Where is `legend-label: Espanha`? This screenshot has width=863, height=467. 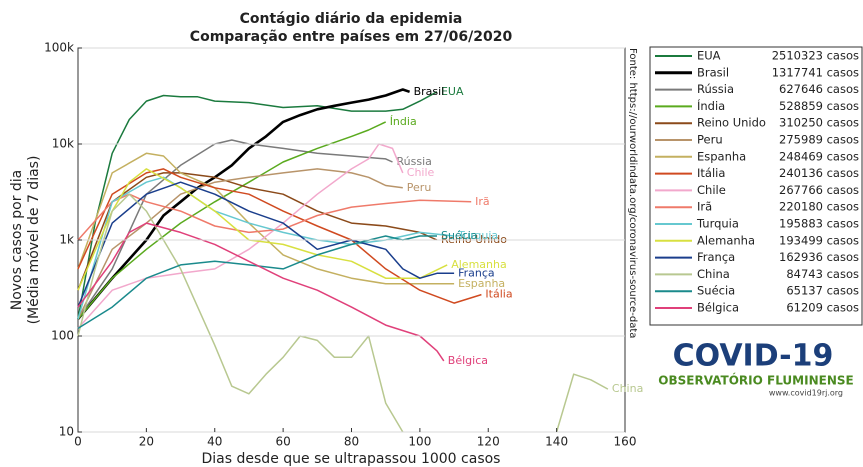
legend-label: Espanha is located at coordinates (721, 156).